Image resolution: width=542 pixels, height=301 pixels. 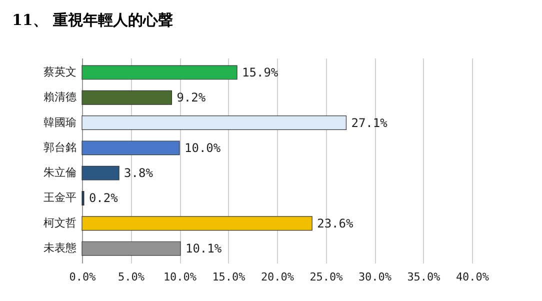 What do you see at coordinates (180, 277) in the screenshot?
I see `x-tick-label: 10.0%` at bounding box center [180, 277].